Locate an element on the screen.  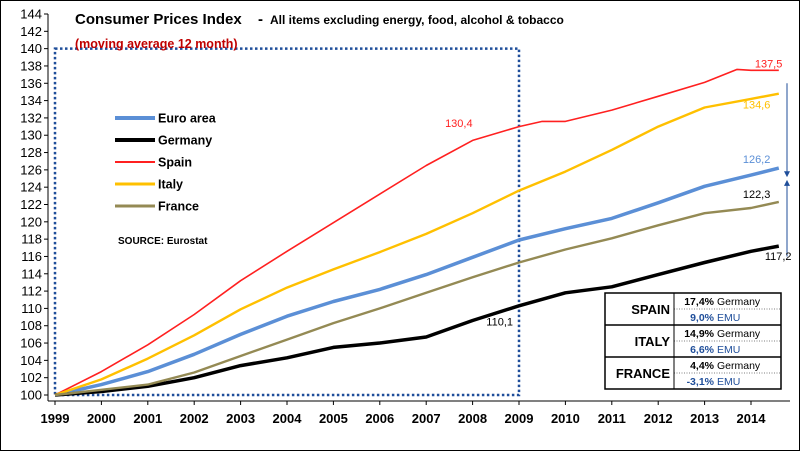
x-tick-label: 2002 is located at coordinates (194, 418).